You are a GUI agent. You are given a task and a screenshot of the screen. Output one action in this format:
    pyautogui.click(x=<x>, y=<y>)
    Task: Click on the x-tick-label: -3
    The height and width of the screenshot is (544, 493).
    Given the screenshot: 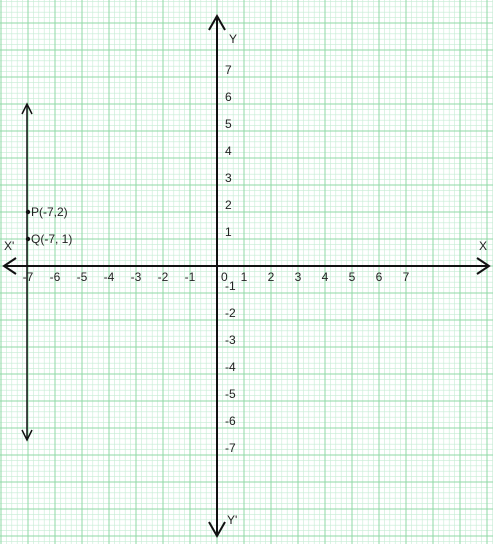 What is the action you would take?
    pyautogui.click(x=136, y=277)
    